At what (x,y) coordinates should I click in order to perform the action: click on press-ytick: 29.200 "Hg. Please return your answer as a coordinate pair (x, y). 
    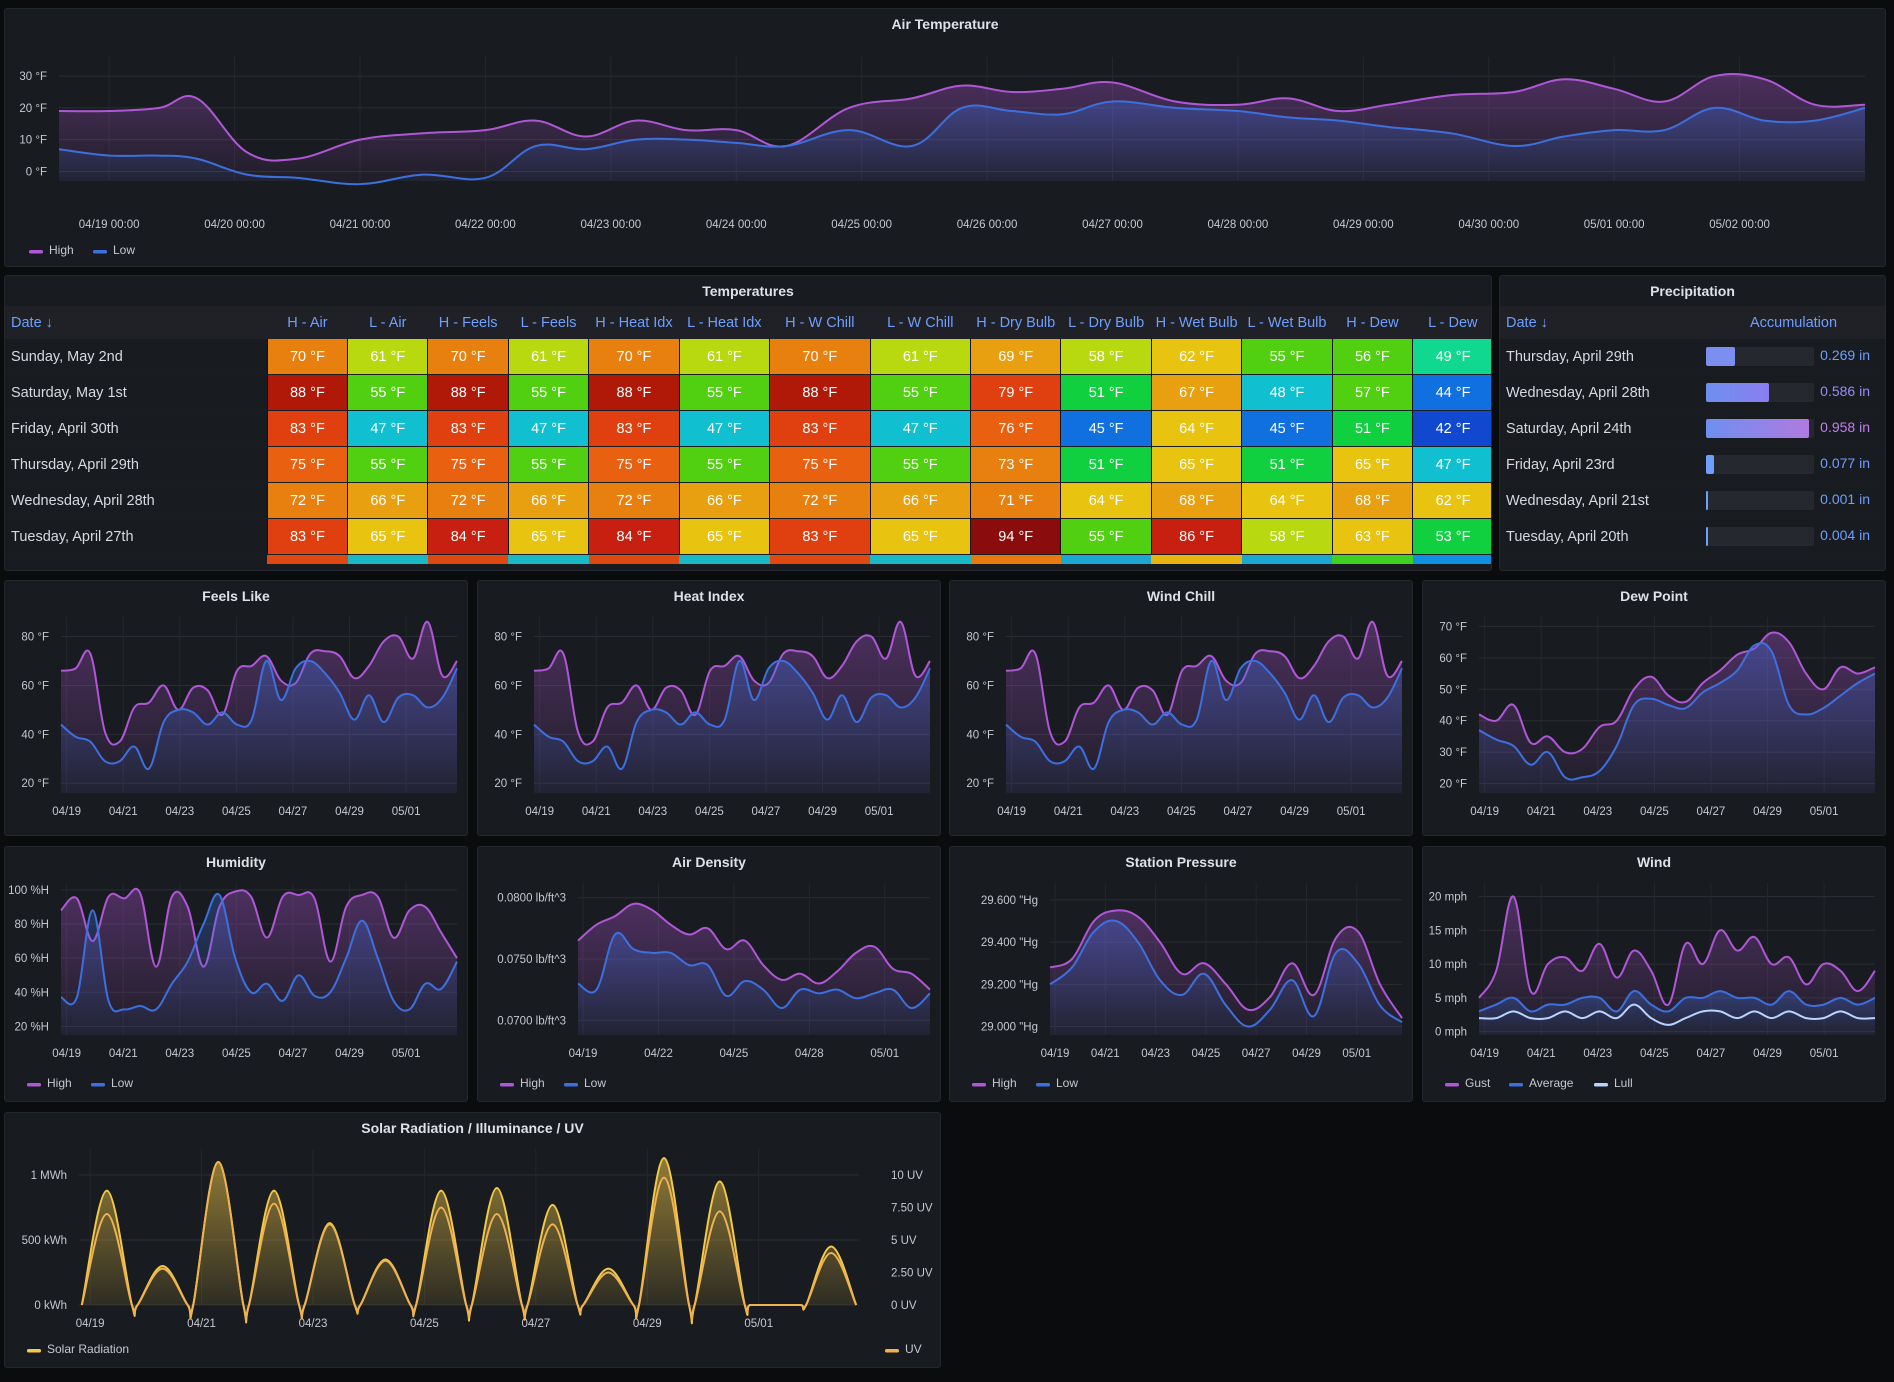
    Looking at the image, I should click on (1009, 985).